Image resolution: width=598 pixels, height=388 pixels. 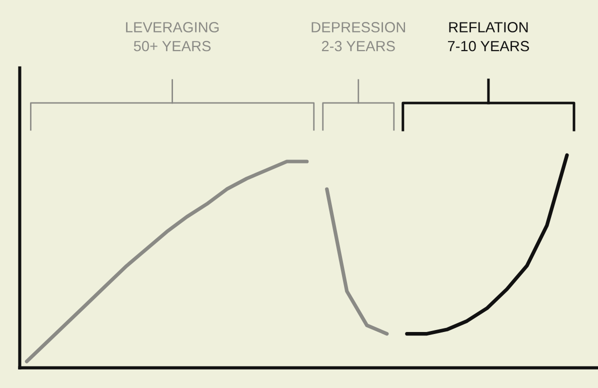 What do you see at coordinates (488, 37) in the screenshot?
I see `text: REFLATION 7-10 YEARS` at bounding box center [488, 37].